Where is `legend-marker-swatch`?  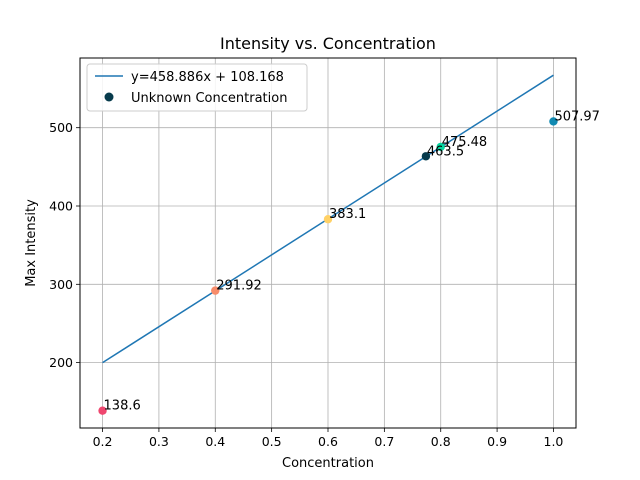 legend-marker-swatch is located at coordinates (109, 97).